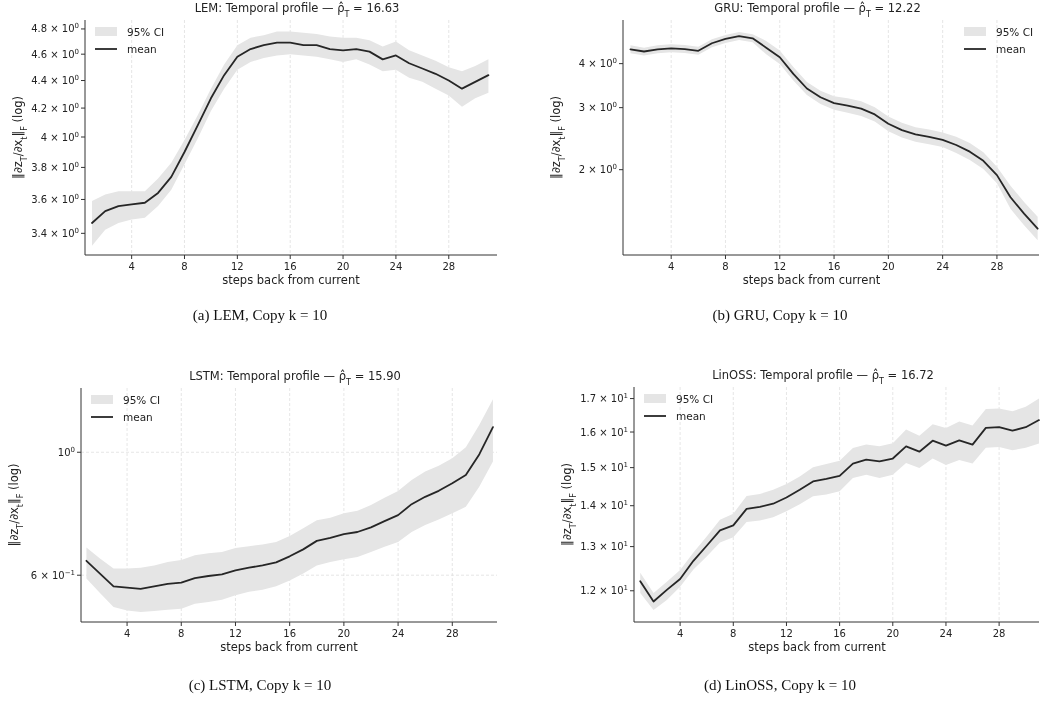 The height and width of the screenshot is (715, 1040). What do you see at coordinates (297, 10) in the screenshot?
I see `chart-title: LEM: Temporal profile — ρ̂$_{T}$ = 16.63` at bounding box center [297, 10].